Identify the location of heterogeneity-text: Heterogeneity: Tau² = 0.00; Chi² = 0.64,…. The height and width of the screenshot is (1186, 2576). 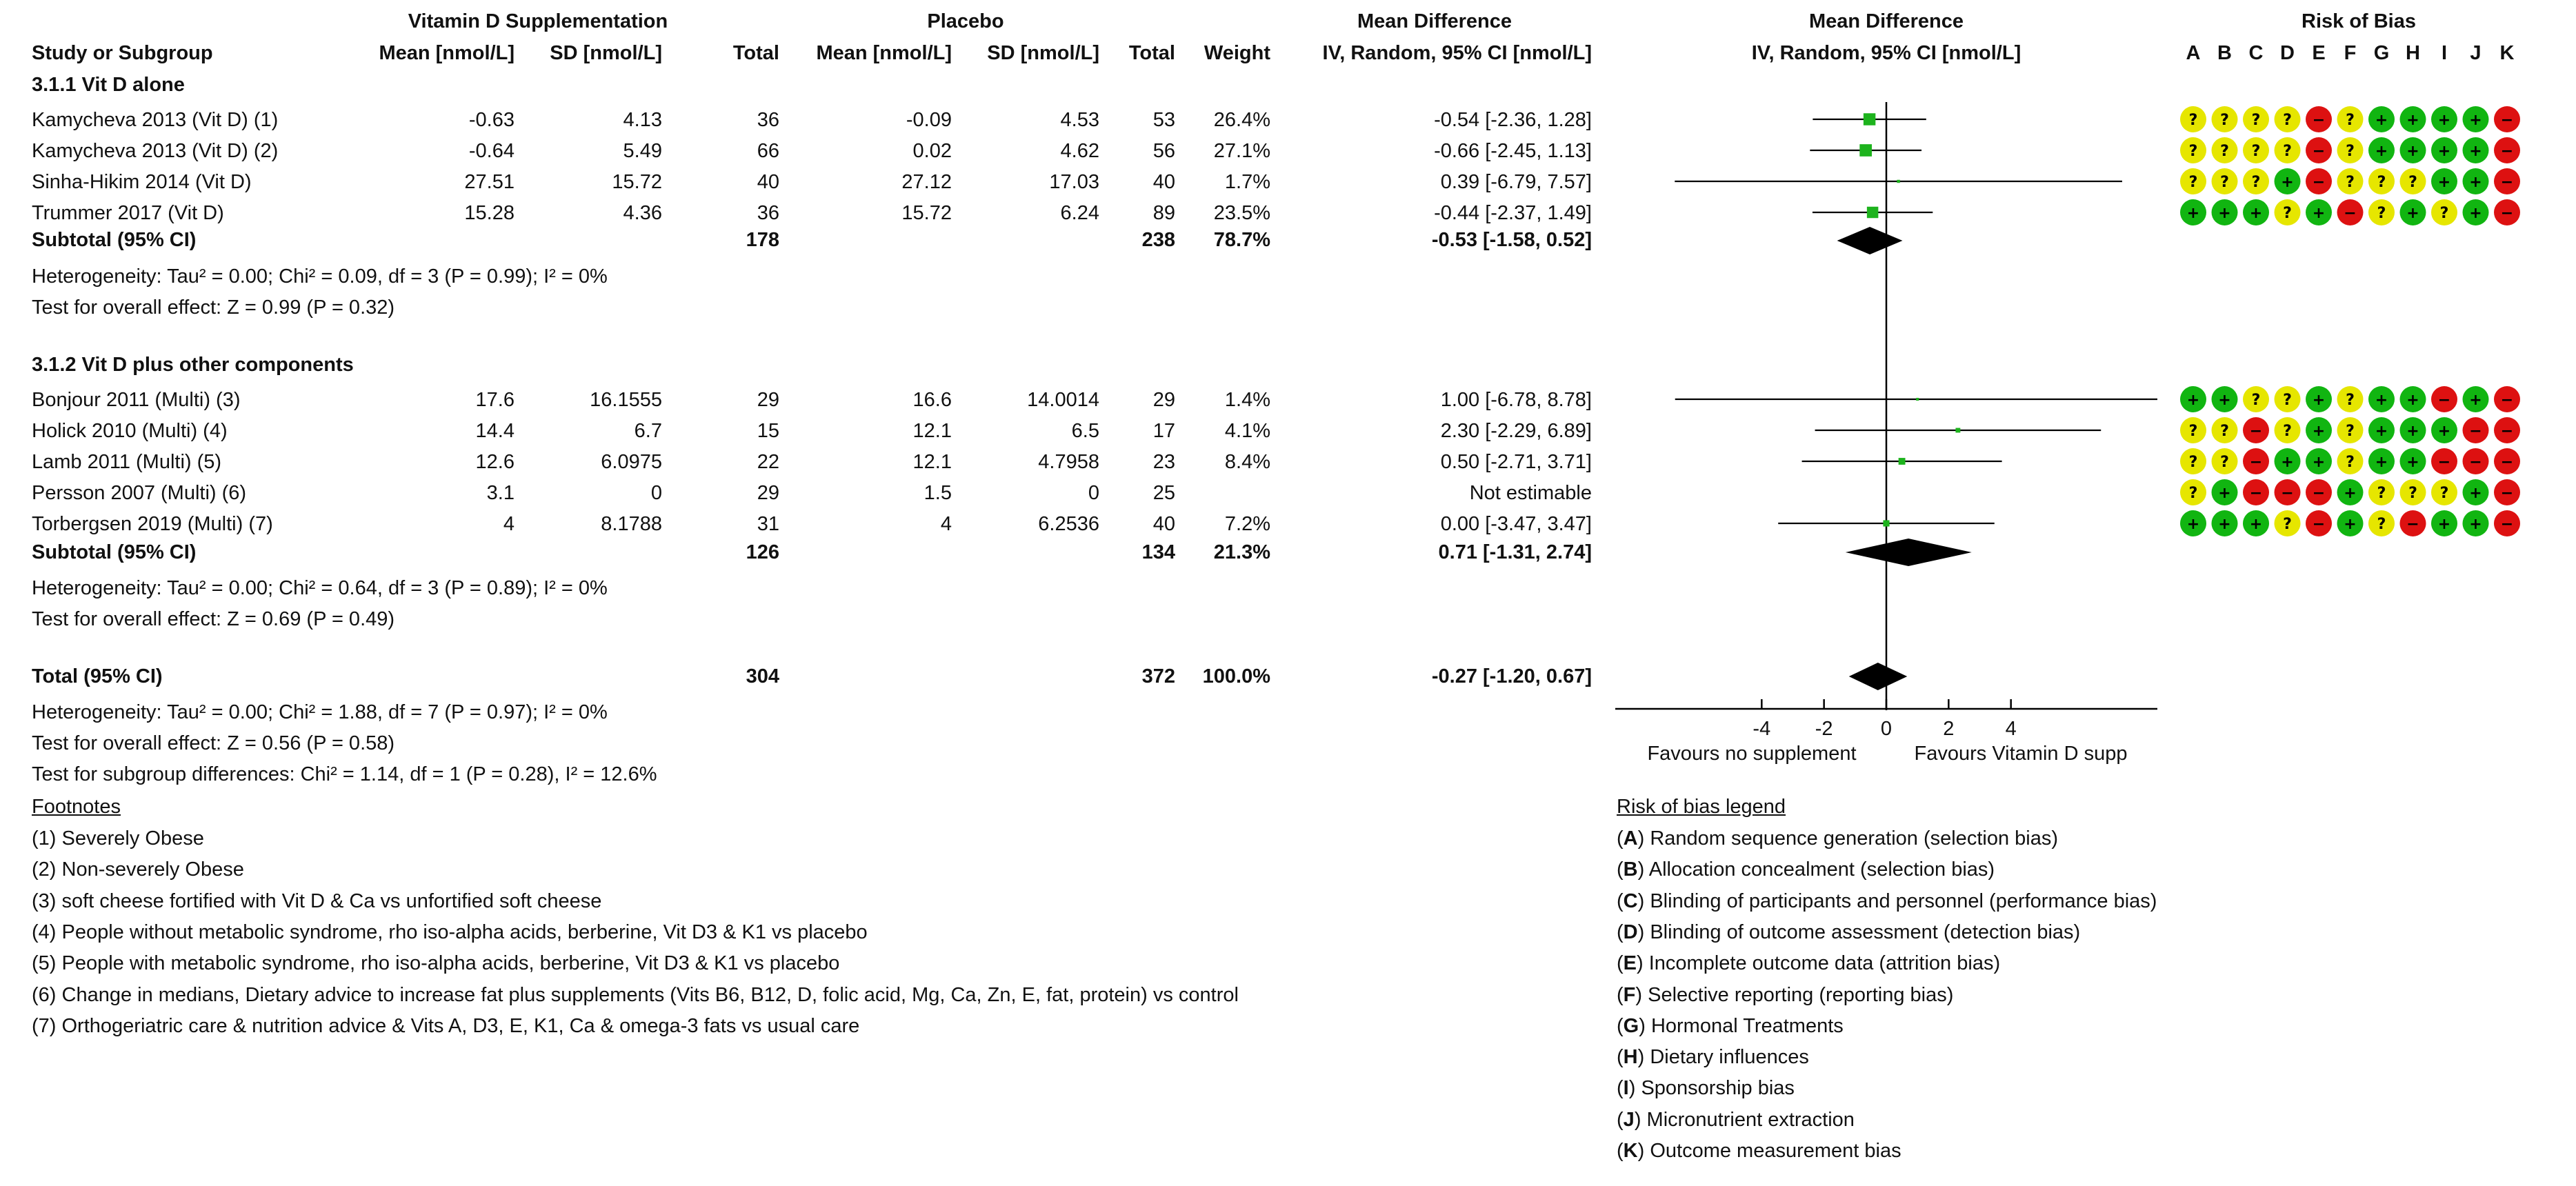
(320, 588).